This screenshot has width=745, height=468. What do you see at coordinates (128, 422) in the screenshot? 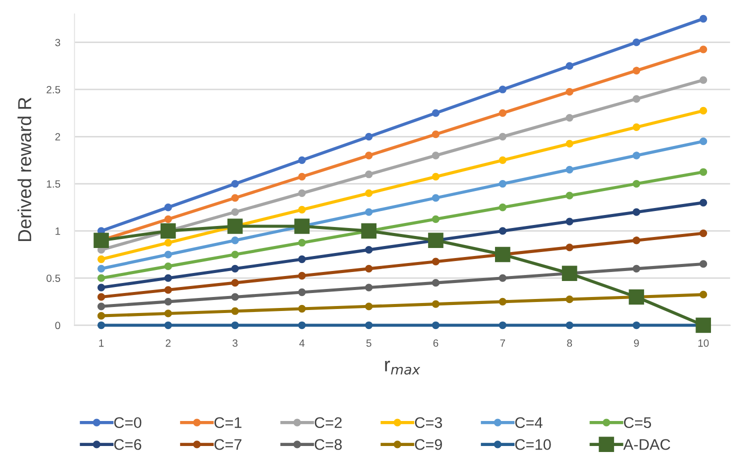
I see `legend-label: C=0` at bounding box center [128, 422].